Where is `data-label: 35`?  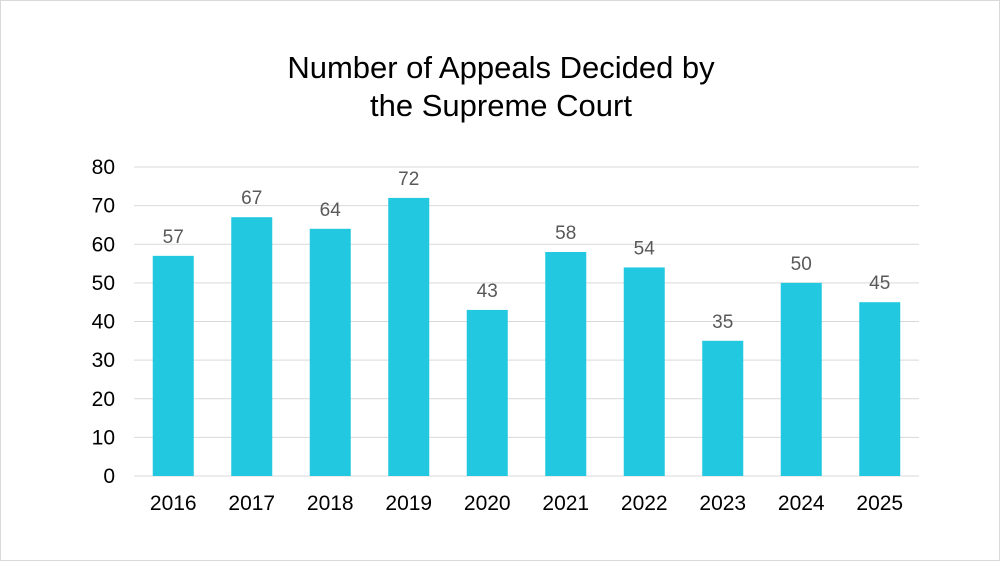 data-label: 35 is located at coordinates (722, 322).